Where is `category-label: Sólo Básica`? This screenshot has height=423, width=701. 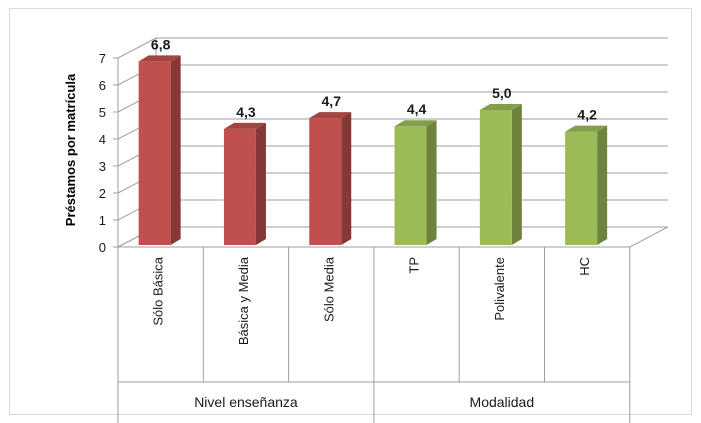
category-label: Sólo Básica is located at coordinates (158, 290).